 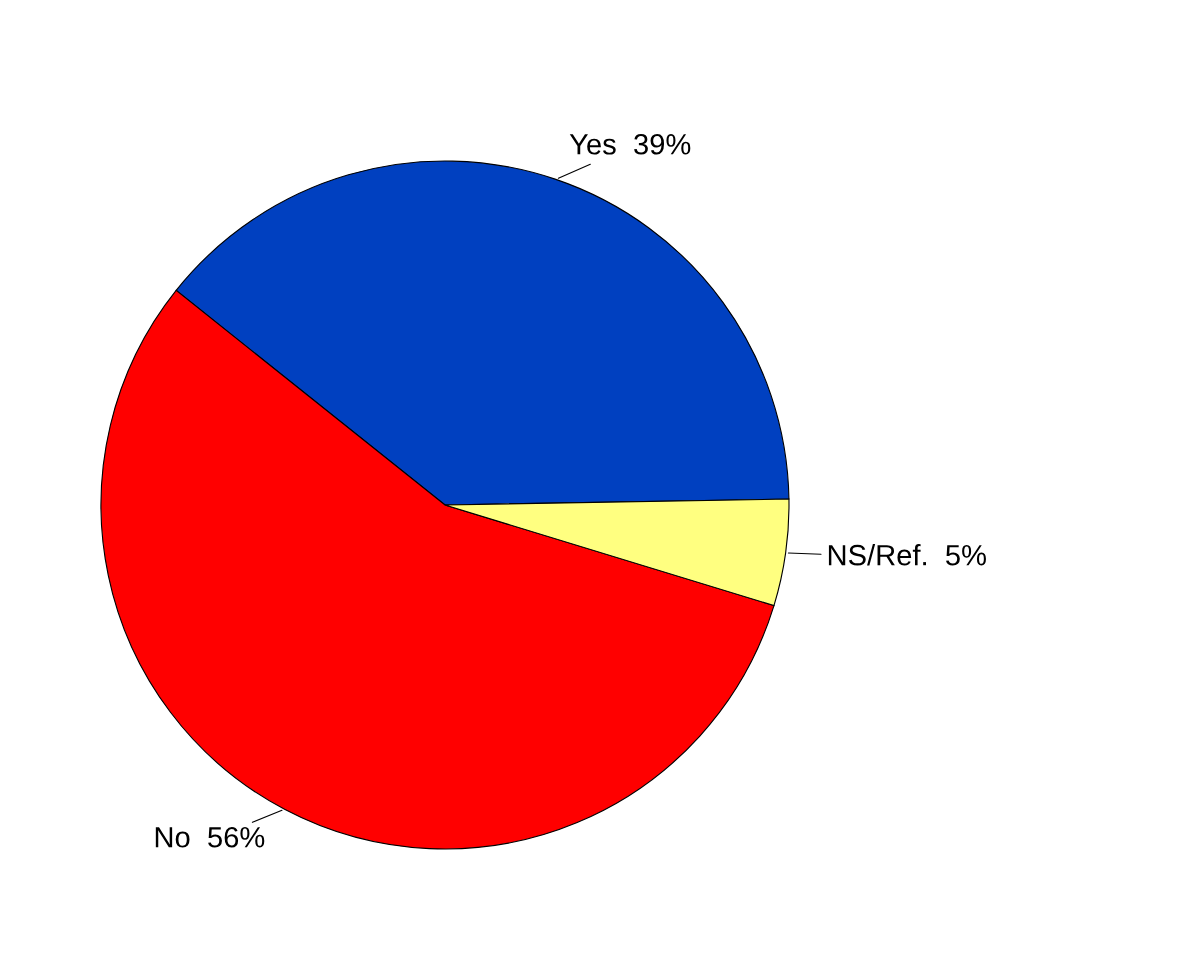 What do you see at coordinates (210, 837) in the screenshot?
I see `slice-label: No 56%` at bounding box center [210, 837].